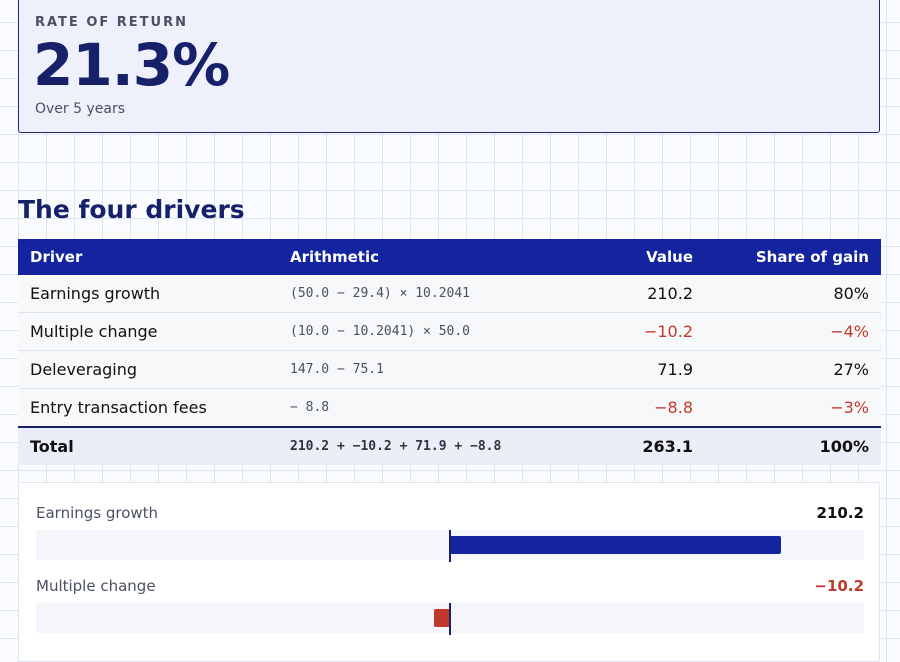 The height and width of the screenshot is (662, 900). Describe the element at coordinates (633, 294) in the screenshot. I see `driver-value: 210.2` at that location.